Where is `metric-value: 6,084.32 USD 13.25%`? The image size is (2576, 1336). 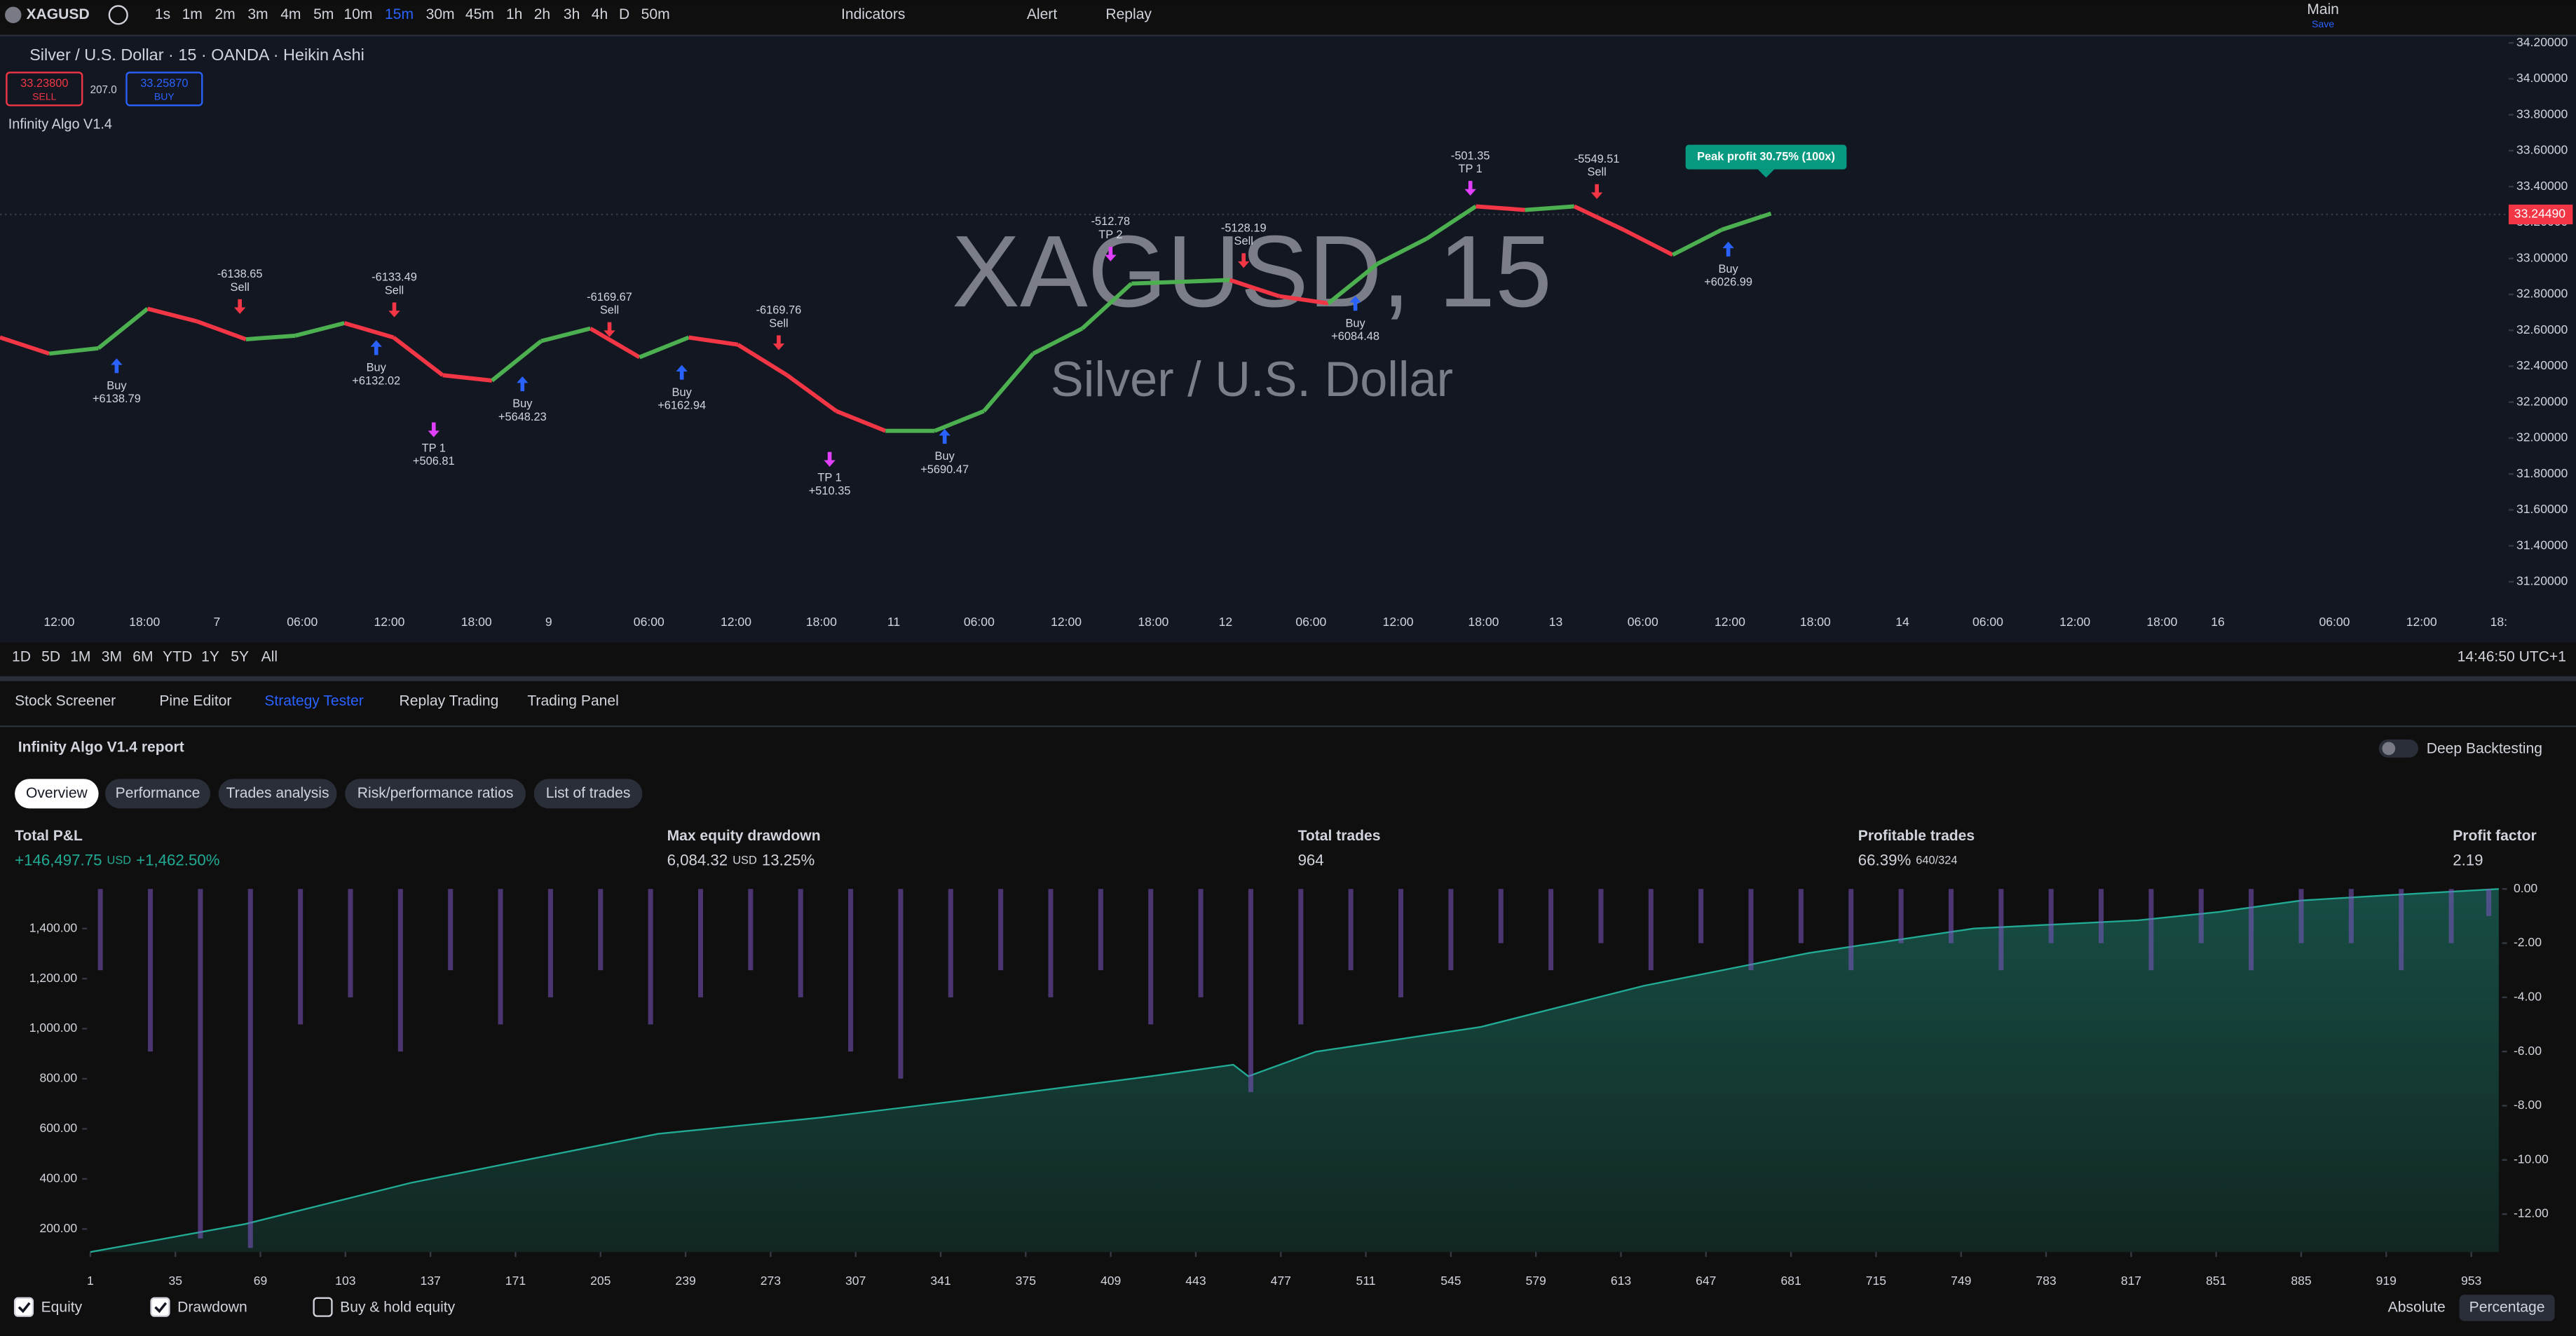 metric-value: 6,084.32 USD 13.25% is located at coordinates (741, 859).